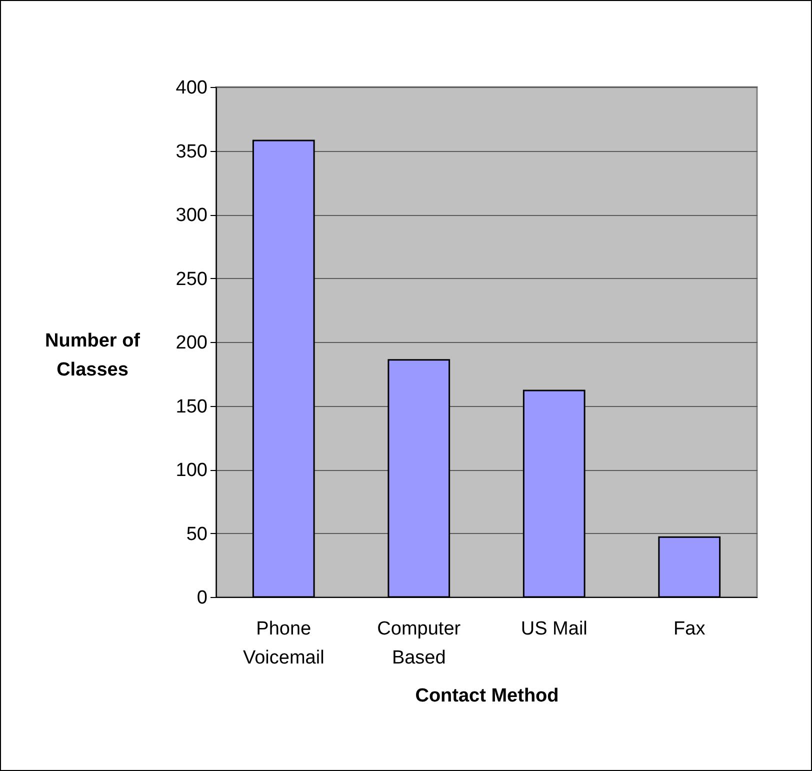 Image resolution: width=812 pixels, height=771 pixels. I want to click on x-tick-label: Phone Voicemail, so click(283, 643).